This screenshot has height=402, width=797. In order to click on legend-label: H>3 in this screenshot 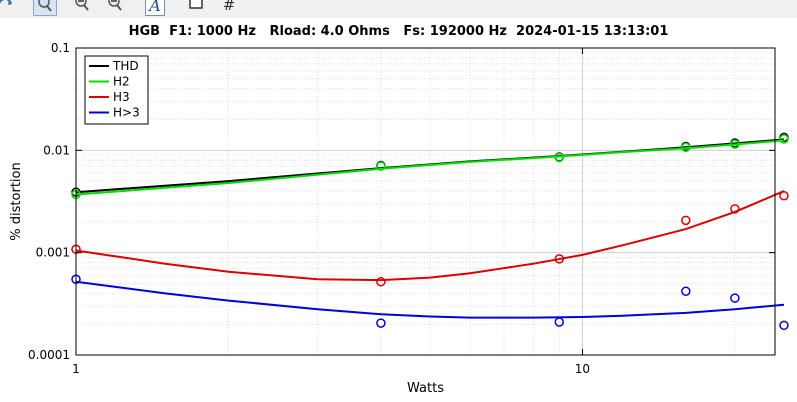, I will do `click(126, 113)`.